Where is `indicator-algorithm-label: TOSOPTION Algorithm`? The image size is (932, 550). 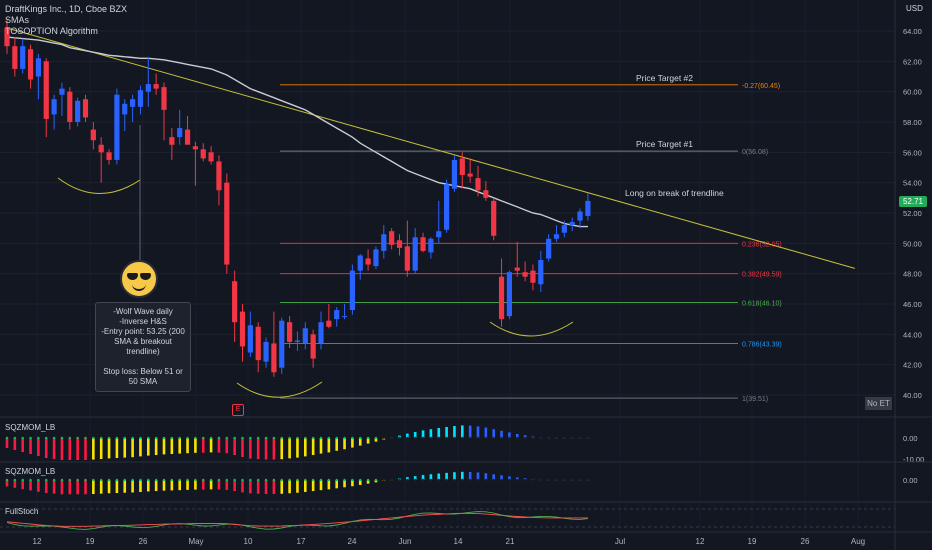 indicator-algorithm-label: TOSOPTION Algorithm is located at coordinates (51, 31).